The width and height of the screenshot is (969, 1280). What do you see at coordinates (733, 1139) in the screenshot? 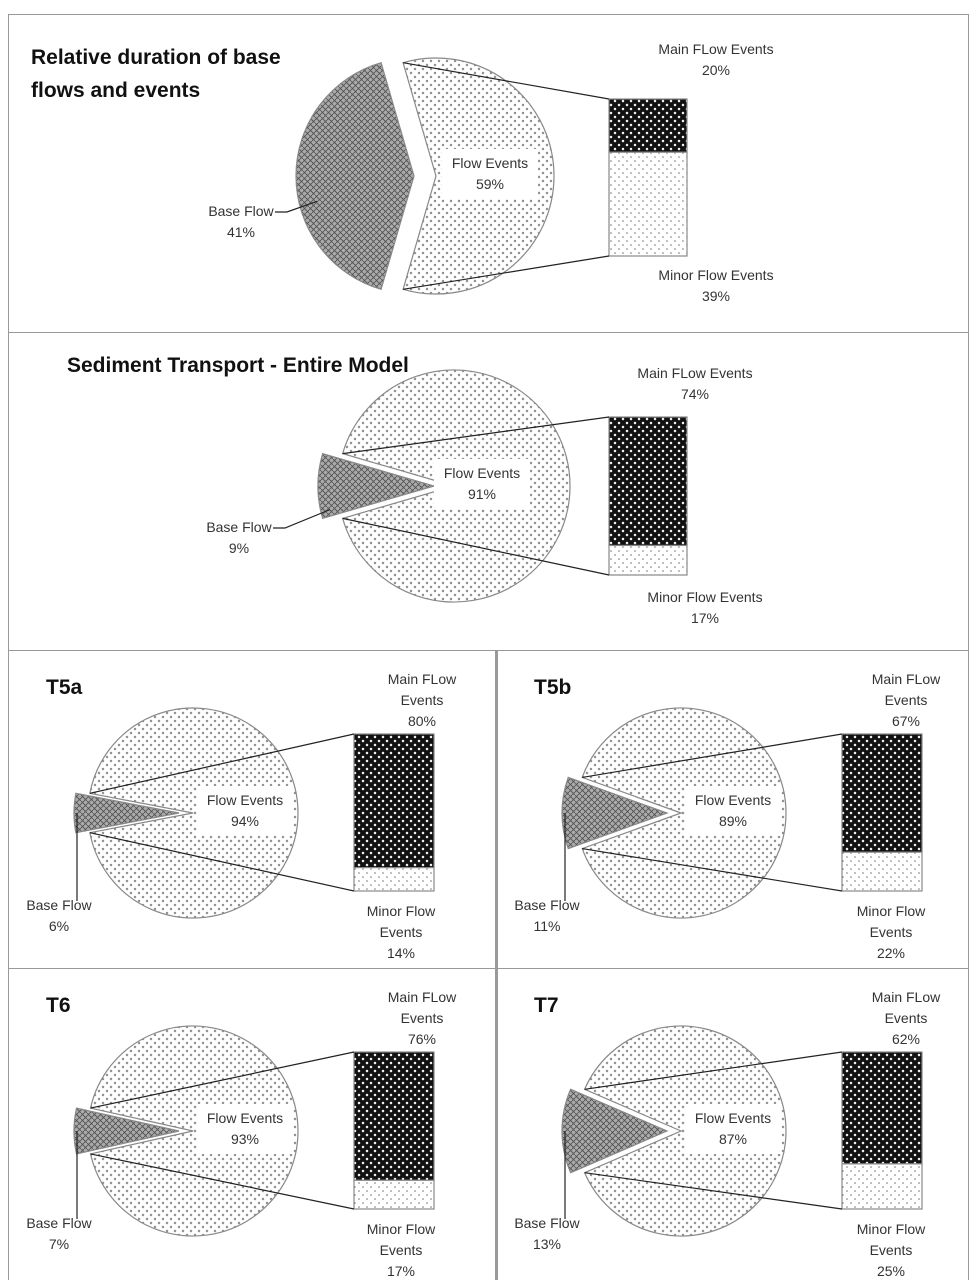
I see `value-label: 87%` at bounding box center [733, 1139].